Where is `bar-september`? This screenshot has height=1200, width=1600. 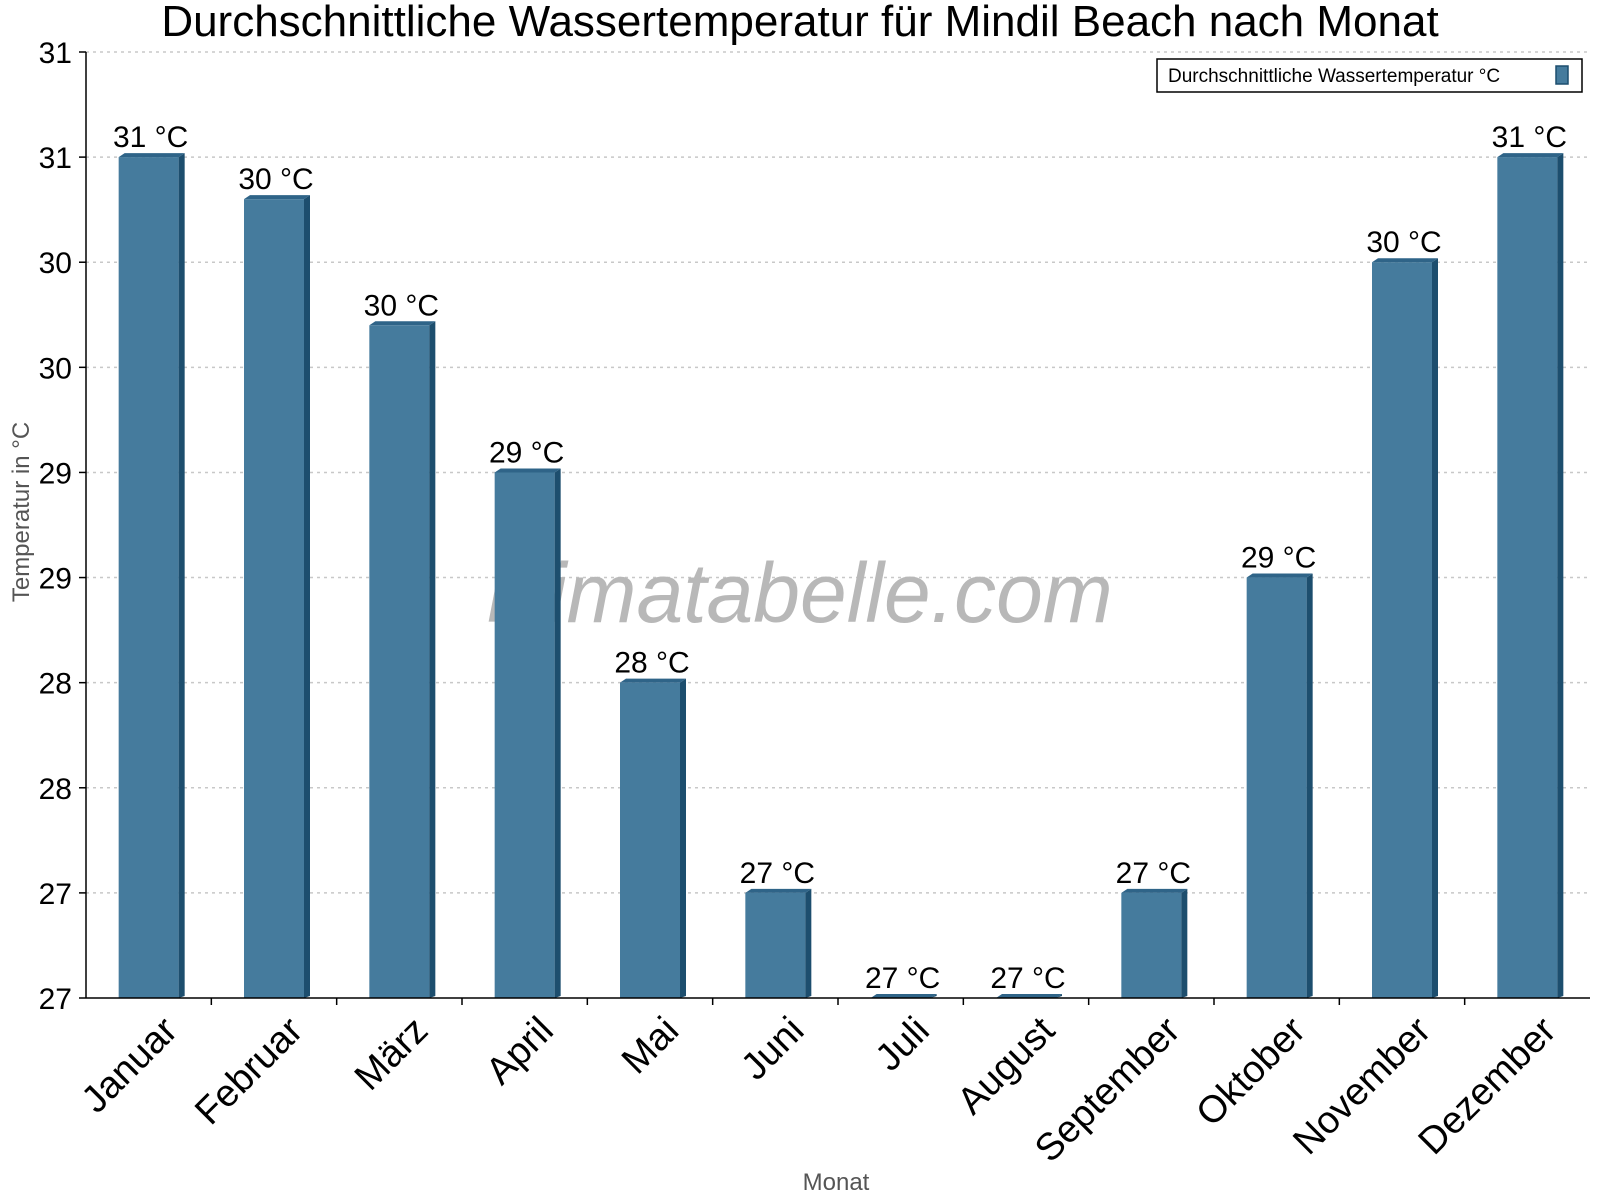 bar-september is located at coordinates (1154, 943).